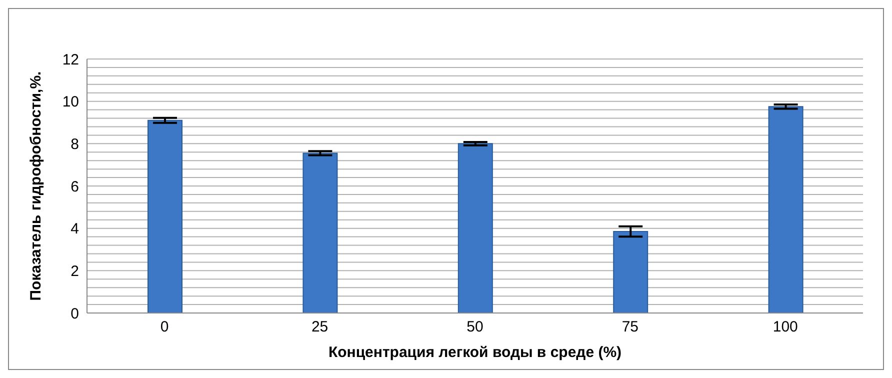 This screenshot has height=378, width=892. I want to click on y-tick-label: 8, so click(74, 144).